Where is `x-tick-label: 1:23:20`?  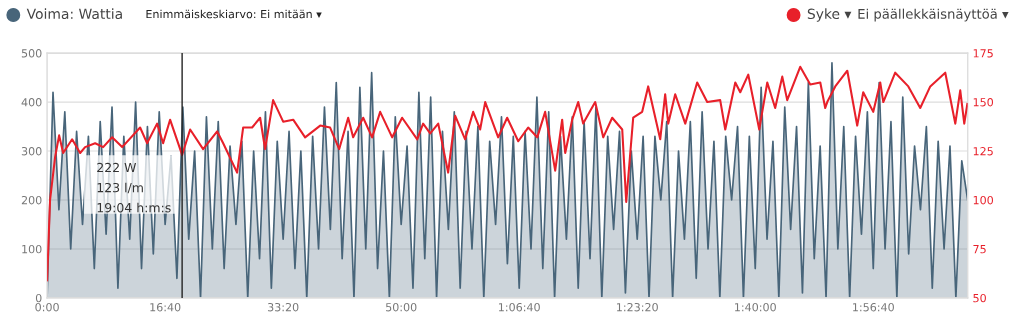 x-tick-label: 1:23:20 is located at coordinates (637, 307).